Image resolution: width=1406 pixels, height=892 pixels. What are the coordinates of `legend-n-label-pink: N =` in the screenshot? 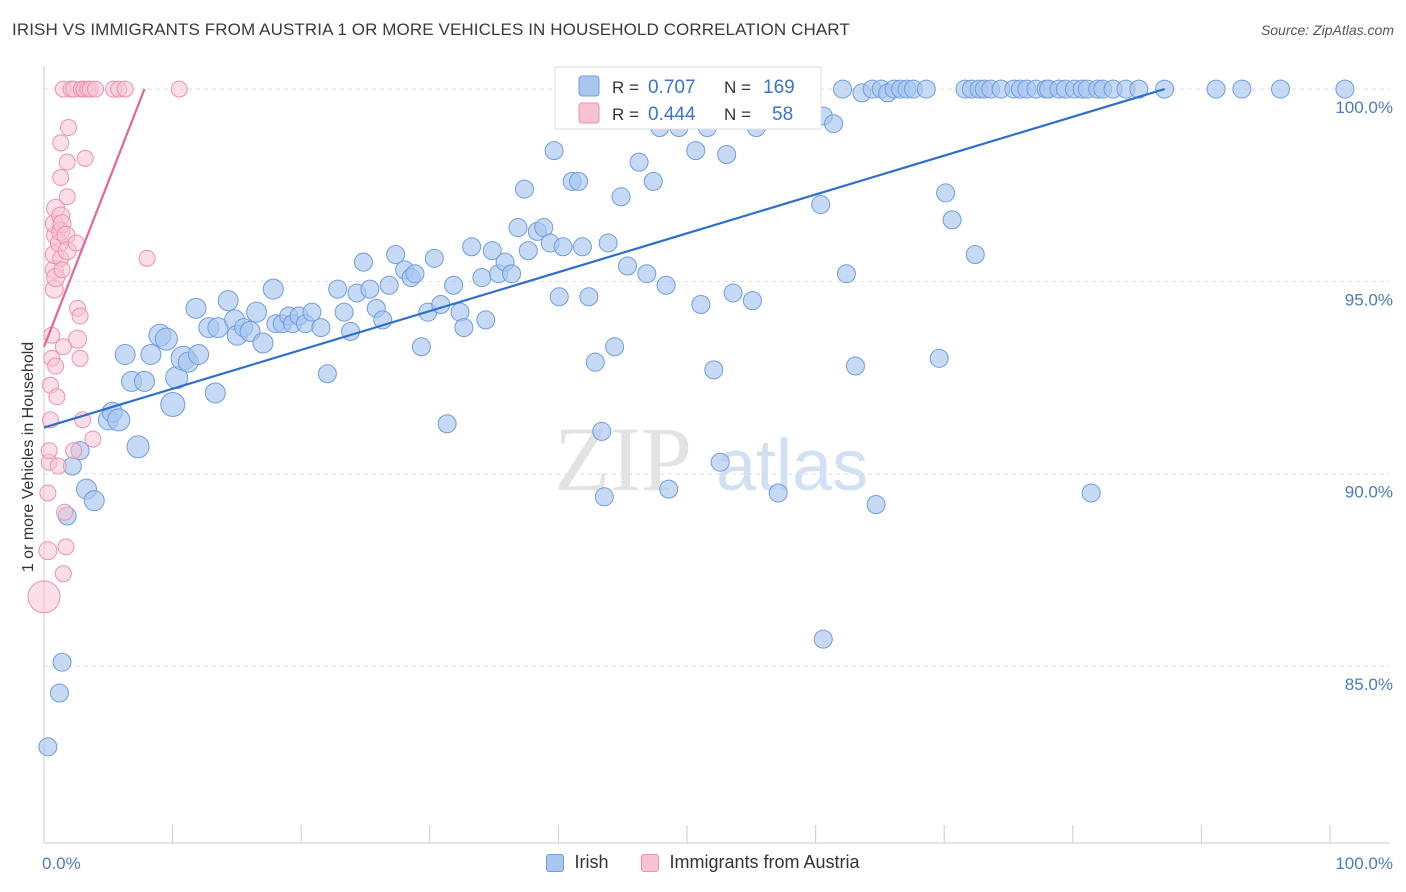 It's located at (737, 114).